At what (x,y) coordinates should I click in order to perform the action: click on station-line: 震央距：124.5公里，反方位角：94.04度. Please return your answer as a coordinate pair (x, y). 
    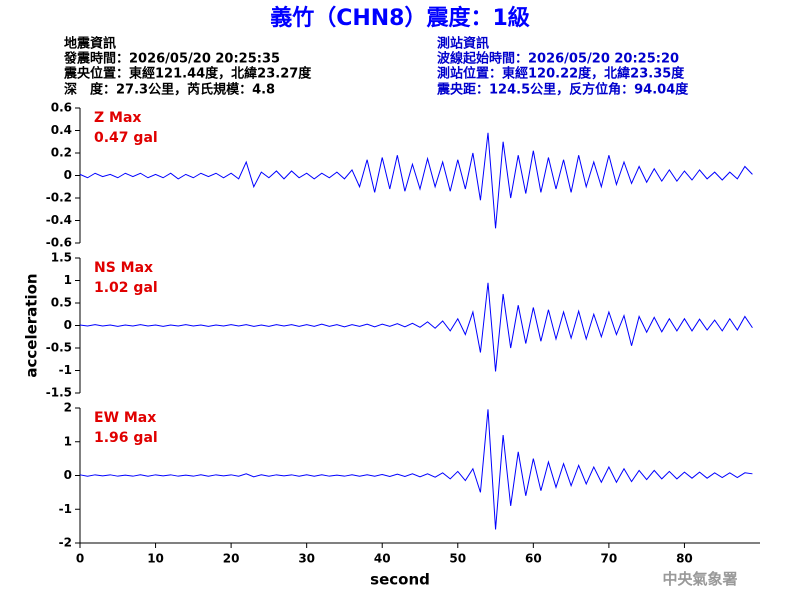
    Looking at the image, I should click on (562, 90).